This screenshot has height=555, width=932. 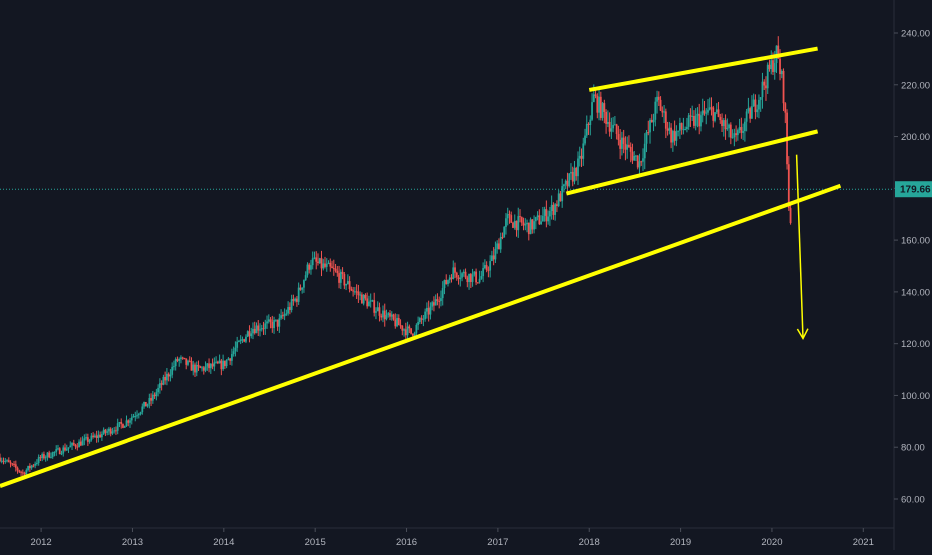 I want to click on channel-top-trendline, so click(x=703, y=69).